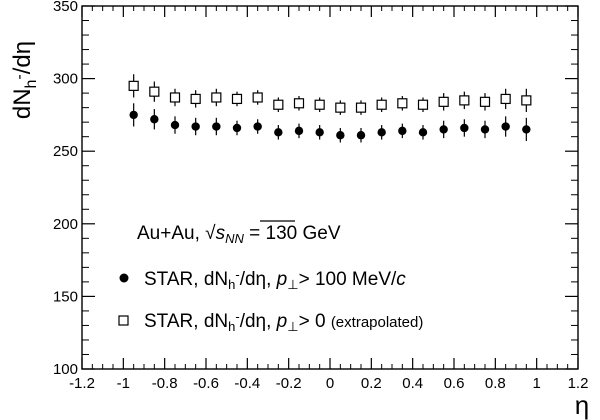 The image size is (600, 420). I want to click on legend-entry-1-b: /dη,, so click(258, 279).